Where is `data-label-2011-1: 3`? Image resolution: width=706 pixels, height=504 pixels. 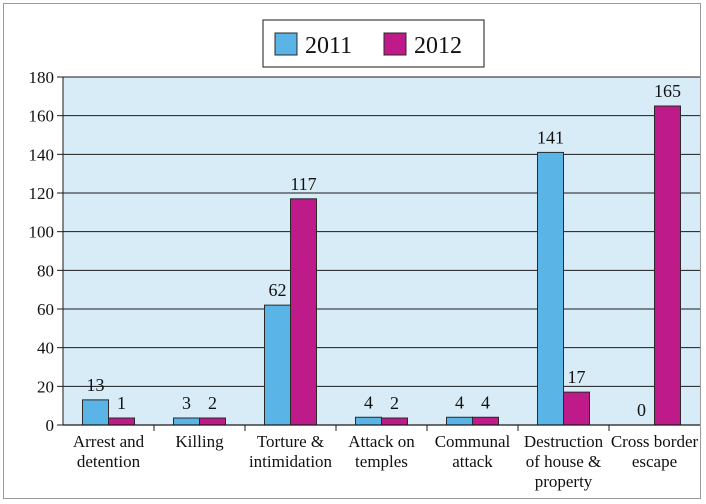
data-label-2011-1: 3 is located at coordinates (186, 403).